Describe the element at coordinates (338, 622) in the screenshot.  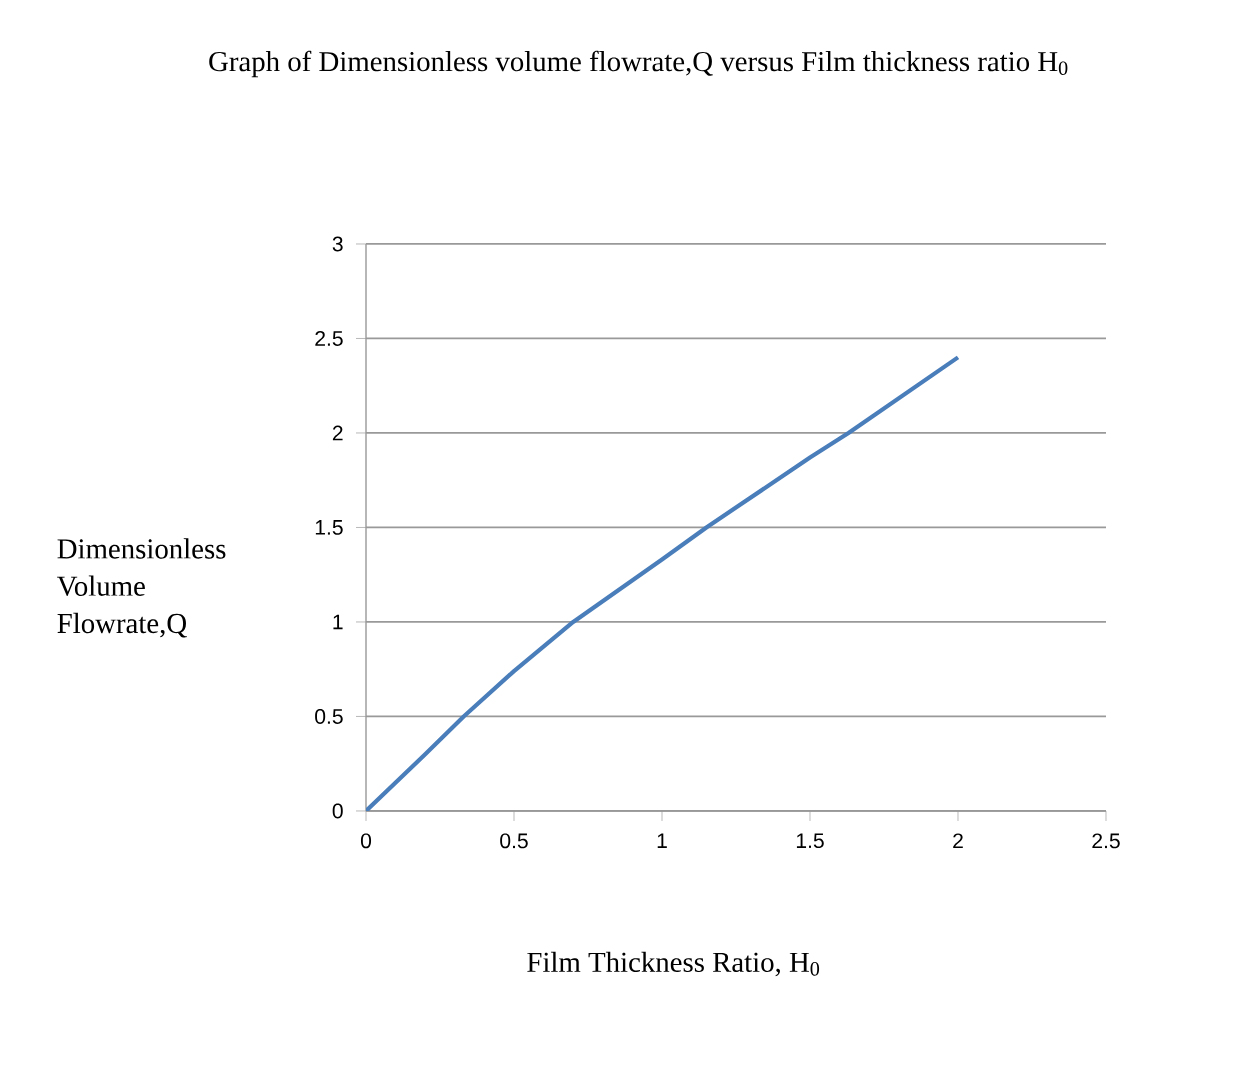
I see `y-tick-label: 1` at that location.